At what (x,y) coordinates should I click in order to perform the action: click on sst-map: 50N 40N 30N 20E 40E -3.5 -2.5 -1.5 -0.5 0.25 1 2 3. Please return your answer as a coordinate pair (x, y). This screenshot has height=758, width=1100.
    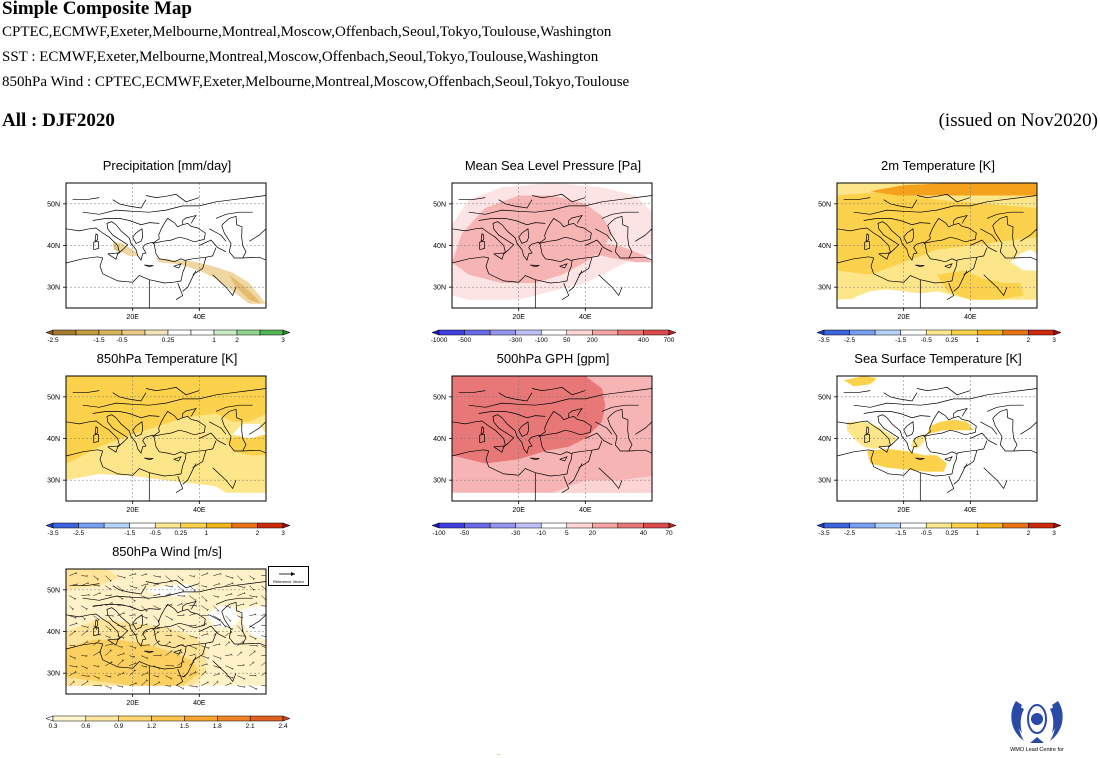
    Looking at the image, I should click on (939, 455).